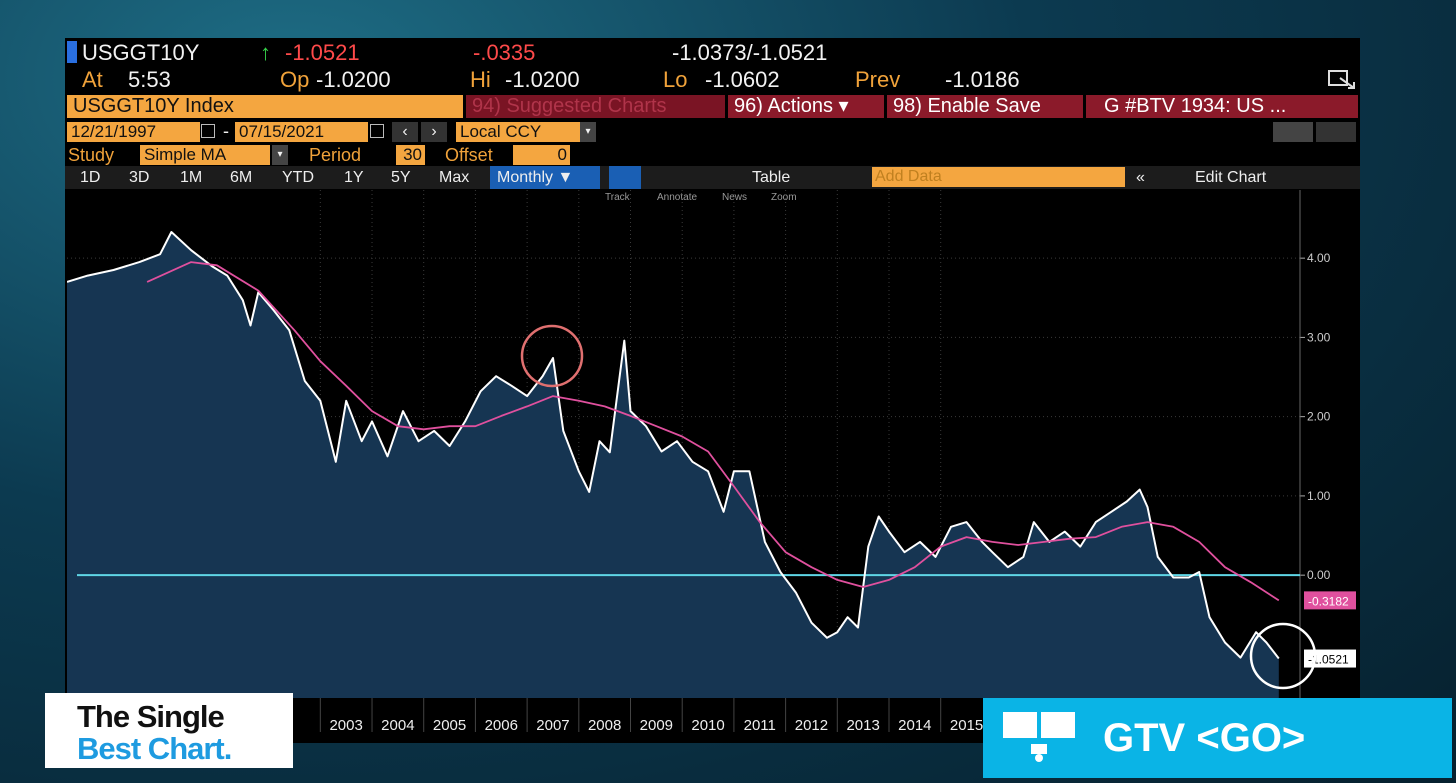 This screenshot has width=1456, height=783. Describe the element at coordinates (454, 177) in the screenshot. I see `range-tab: Max` at that location.